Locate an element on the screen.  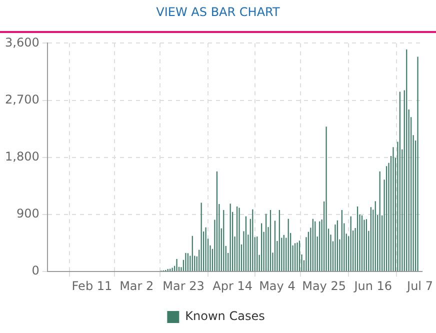
x-tick-label: Mar 23 is located at coordinates (183, 285).